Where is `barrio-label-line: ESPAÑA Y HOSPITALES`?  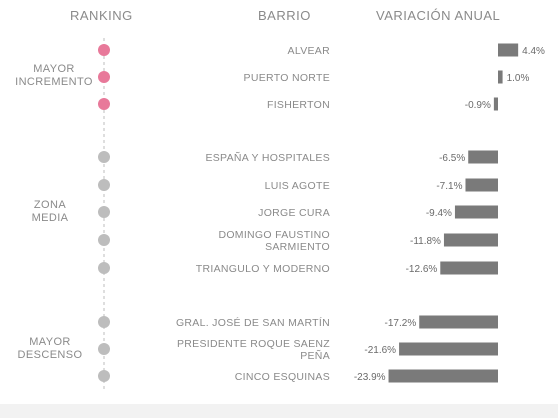
barrio-label-line: ESPAÑA Y HOSPITALES is located at coordinates (267, 157).